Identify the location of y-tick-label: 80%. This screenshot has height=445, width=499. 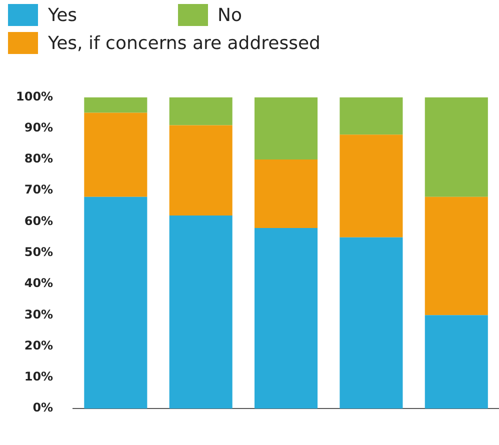
(39, 159).